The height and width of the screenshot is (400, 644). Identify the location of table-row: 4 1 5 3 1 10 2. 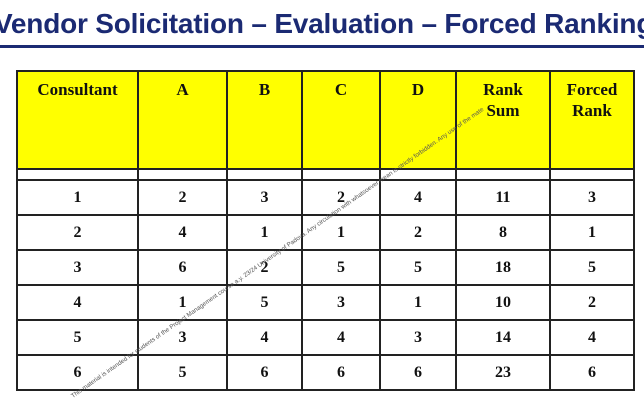
(325, 302).